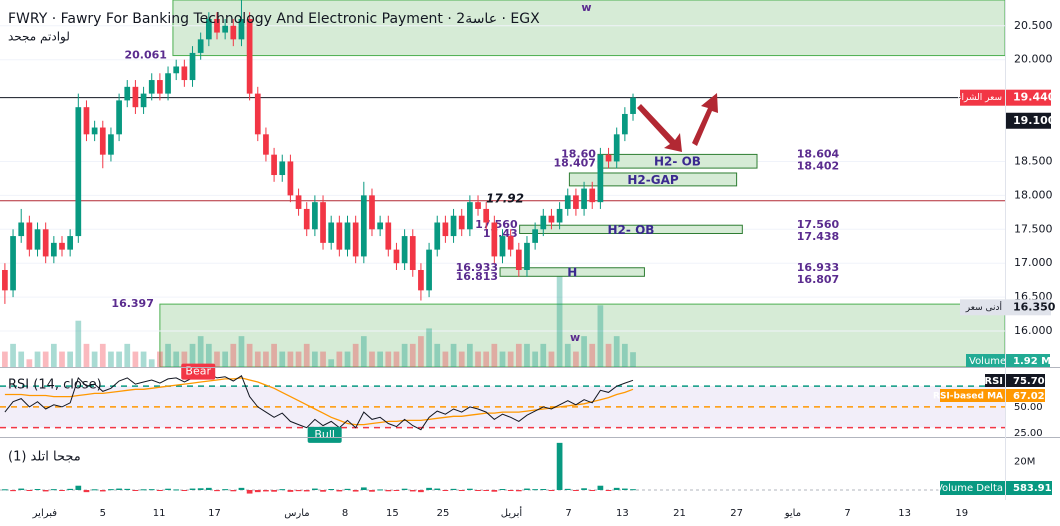 The width and height of the screenshot is (1060, 526). I want to click on rsi-band-bg, so click(502, 407).